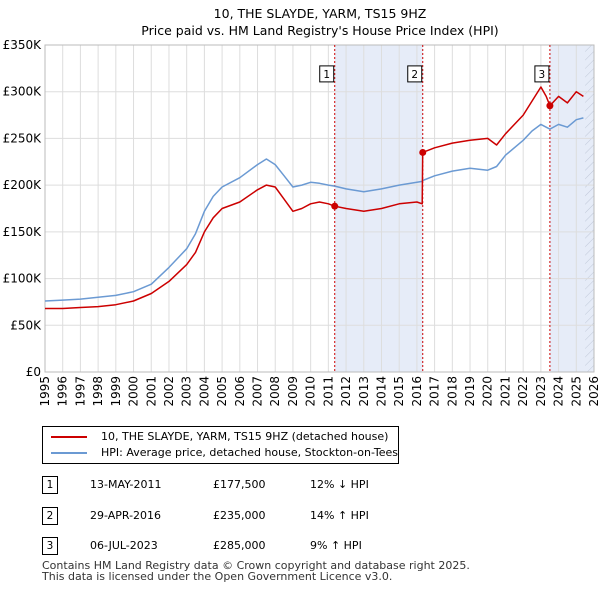  What do you see at coordinates (435, 391) in the screenshot?
I see `x-tick-label: 2017` at bounding box center [435, 391].